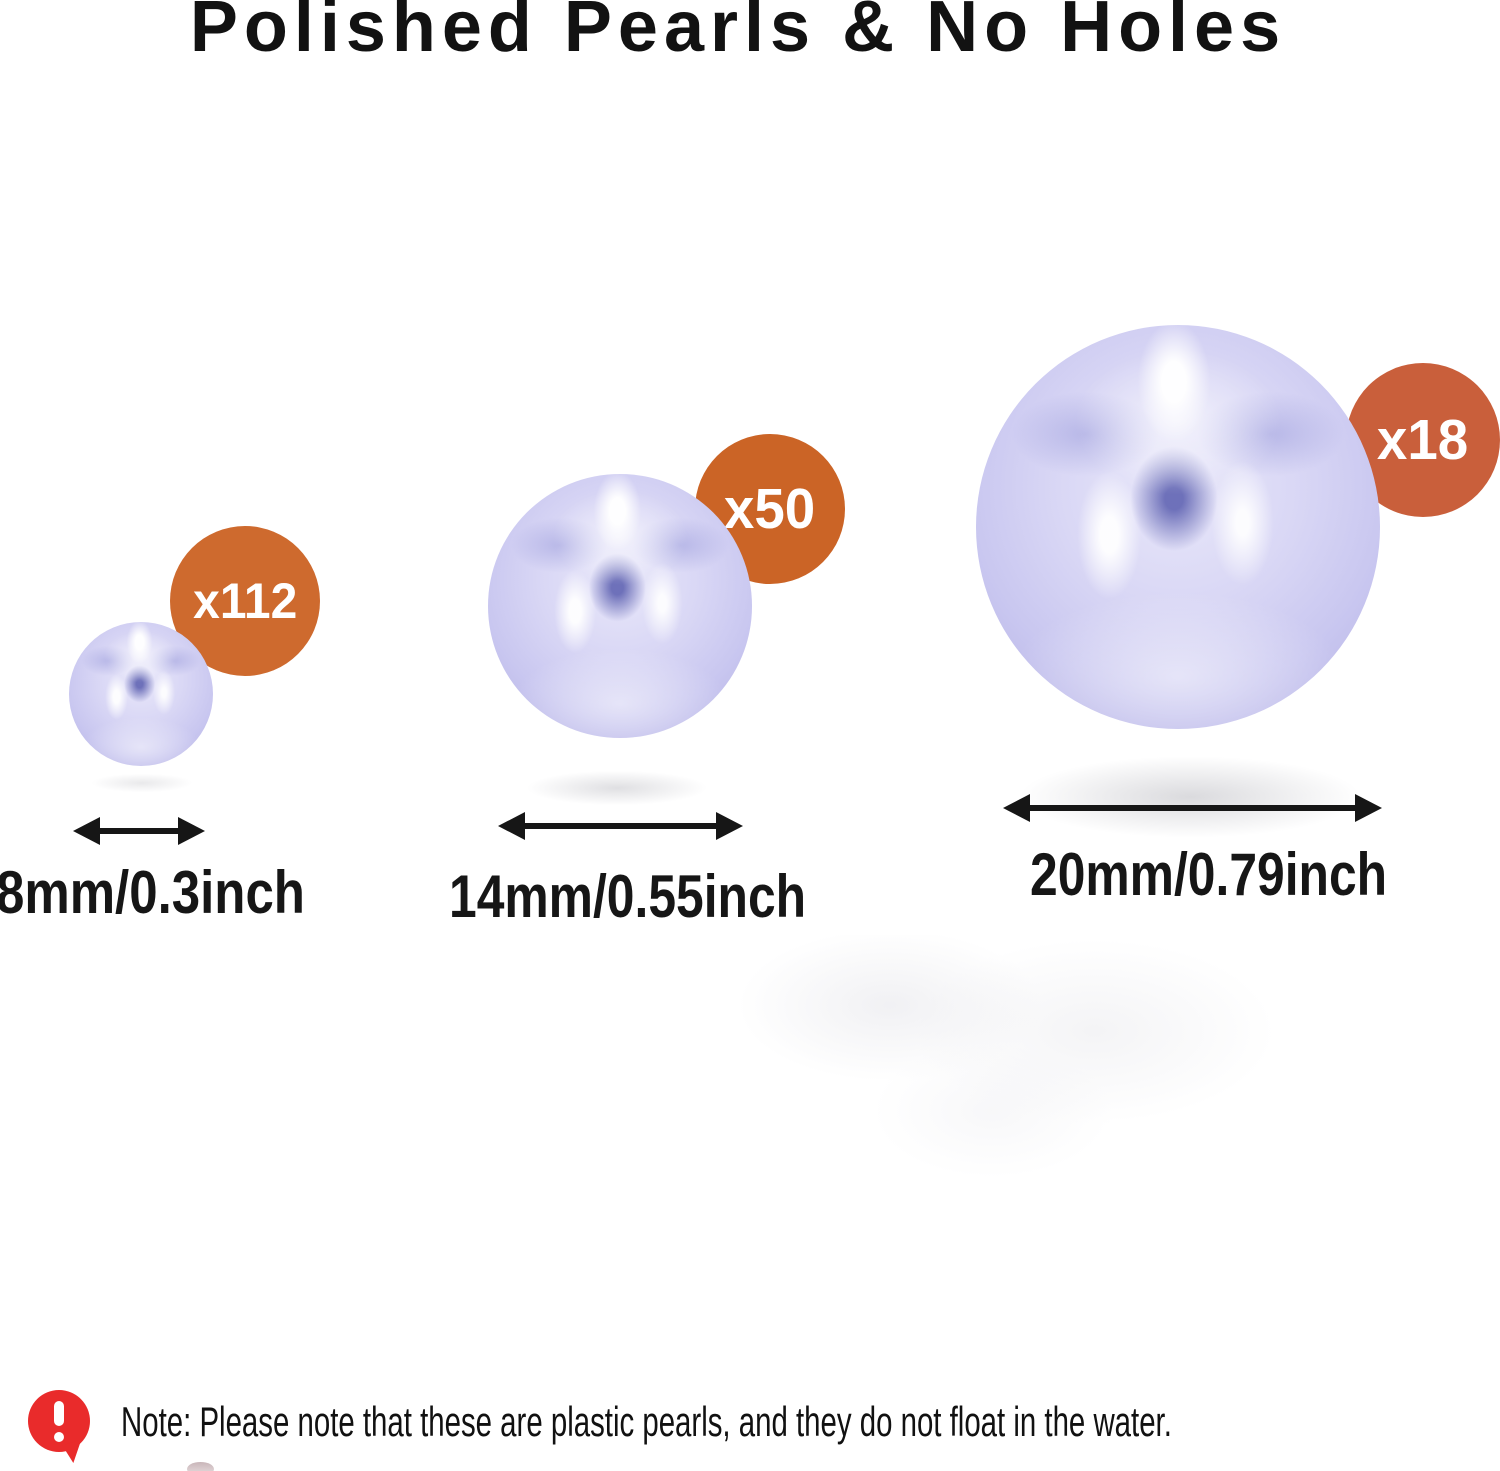  Describe the element at coordinates (1423, 440) in the screenshot. I see `count-badge-x18-label: x18` at that location.